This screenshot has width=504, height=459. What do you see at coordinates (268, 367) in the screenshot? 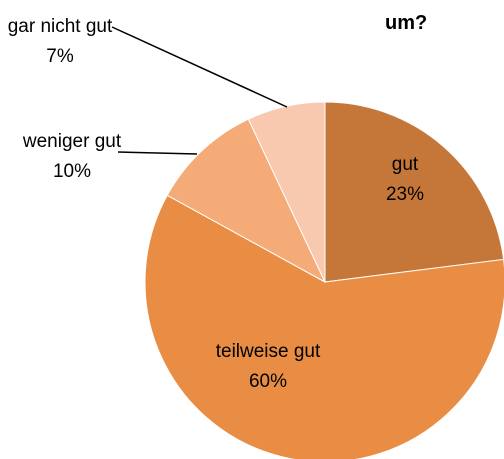
I see `data-label: teilweise gut 60%` at bounding box center [268, 367].